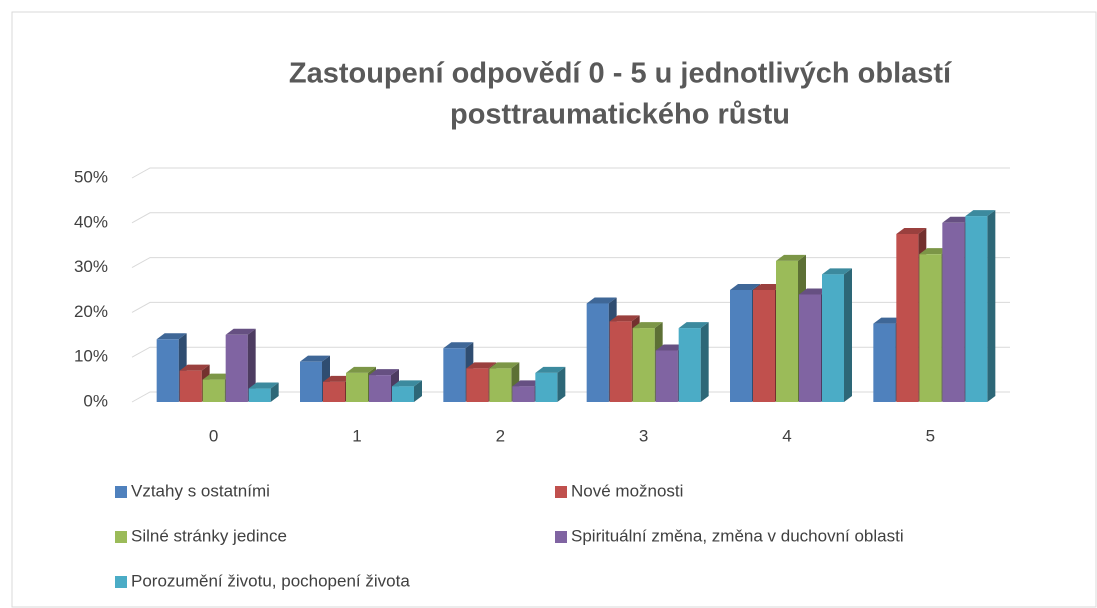 The width and height of the screenshot is (1097, 608). I want to click on legend-label: Porozumění životu, pochopení života, so click(270, 580).